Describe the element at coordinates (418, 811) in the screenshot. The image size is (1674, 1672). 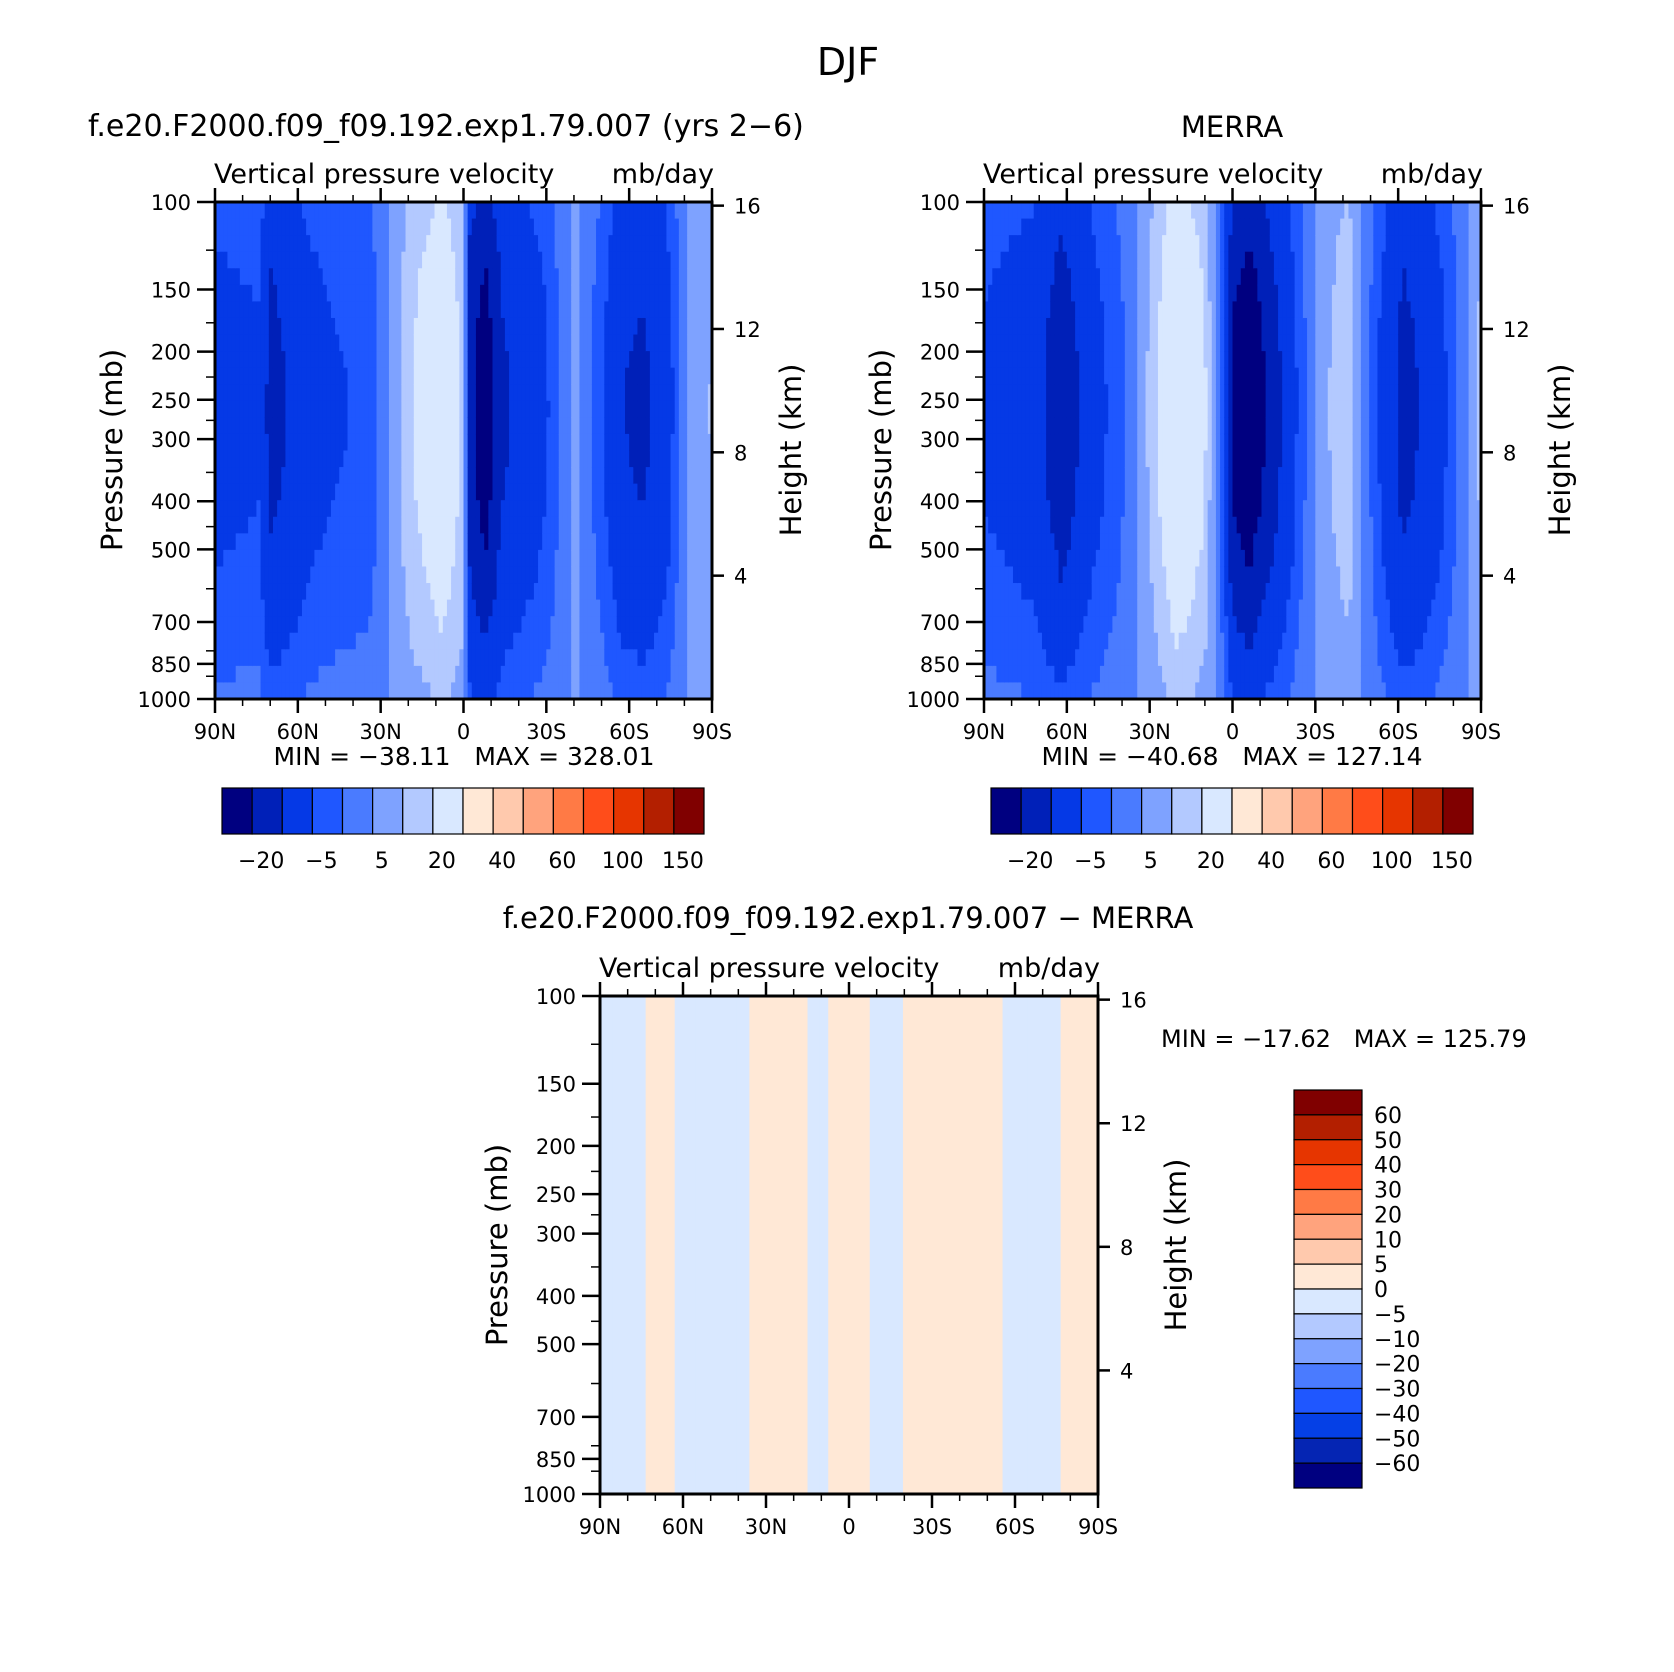
I see `colorbar-box` at that location.